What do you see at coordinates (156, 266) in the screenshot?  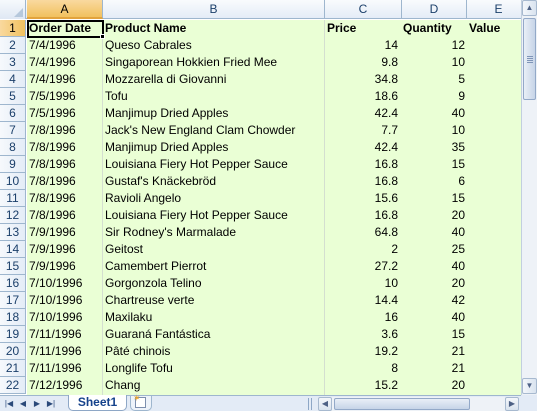 I see `cell-product-name: Camembert Pierrot` at bounding box center [156, 266].